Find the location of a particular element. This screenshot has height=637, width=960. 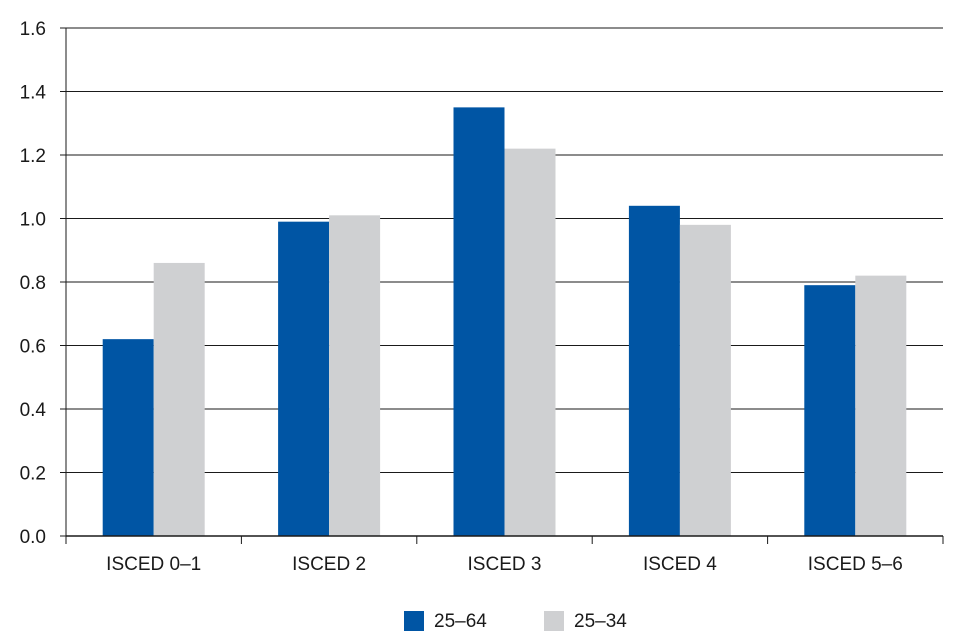

x-tick-label: ISCED 0–1 is located at coordinates (153, 564).